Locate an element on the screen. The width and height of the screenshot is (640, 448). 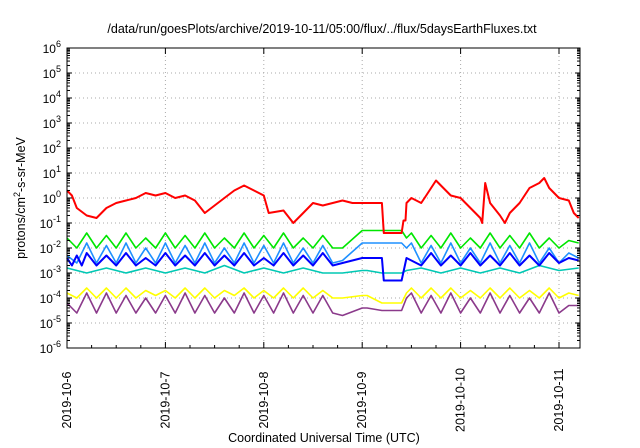
y-tick-label: 10¹ is located at coordinates (52, 172).